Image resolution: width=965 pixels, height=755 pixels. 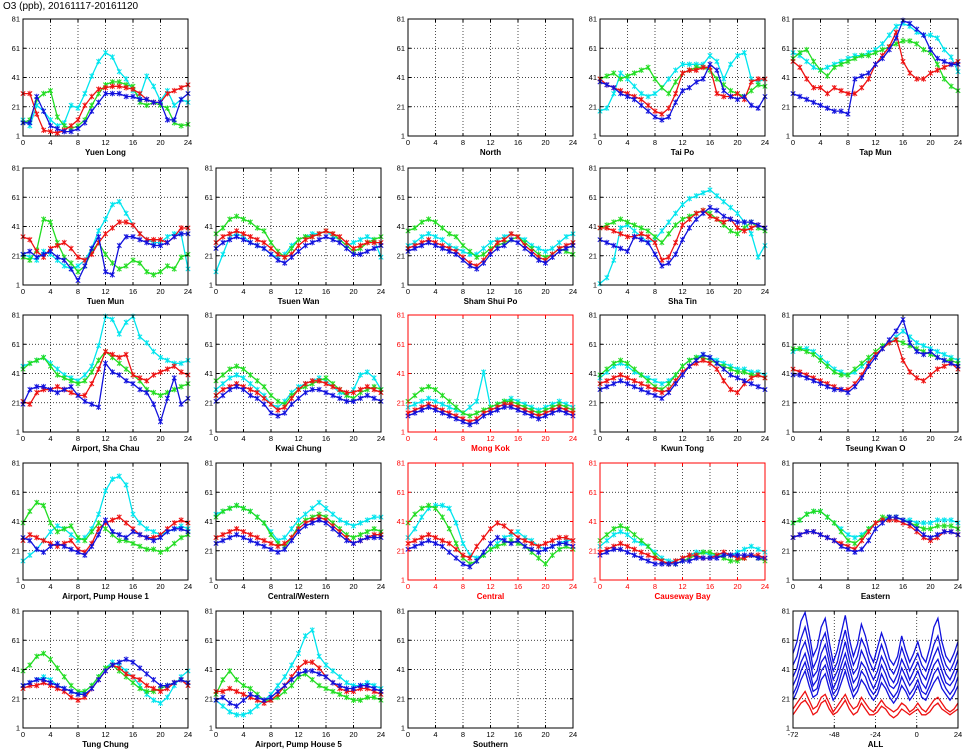 What do you see at coordinates (299, 301) in the screenshot?
I see `chart-title: Tsuen Wan` at bounding box center [299, 301].